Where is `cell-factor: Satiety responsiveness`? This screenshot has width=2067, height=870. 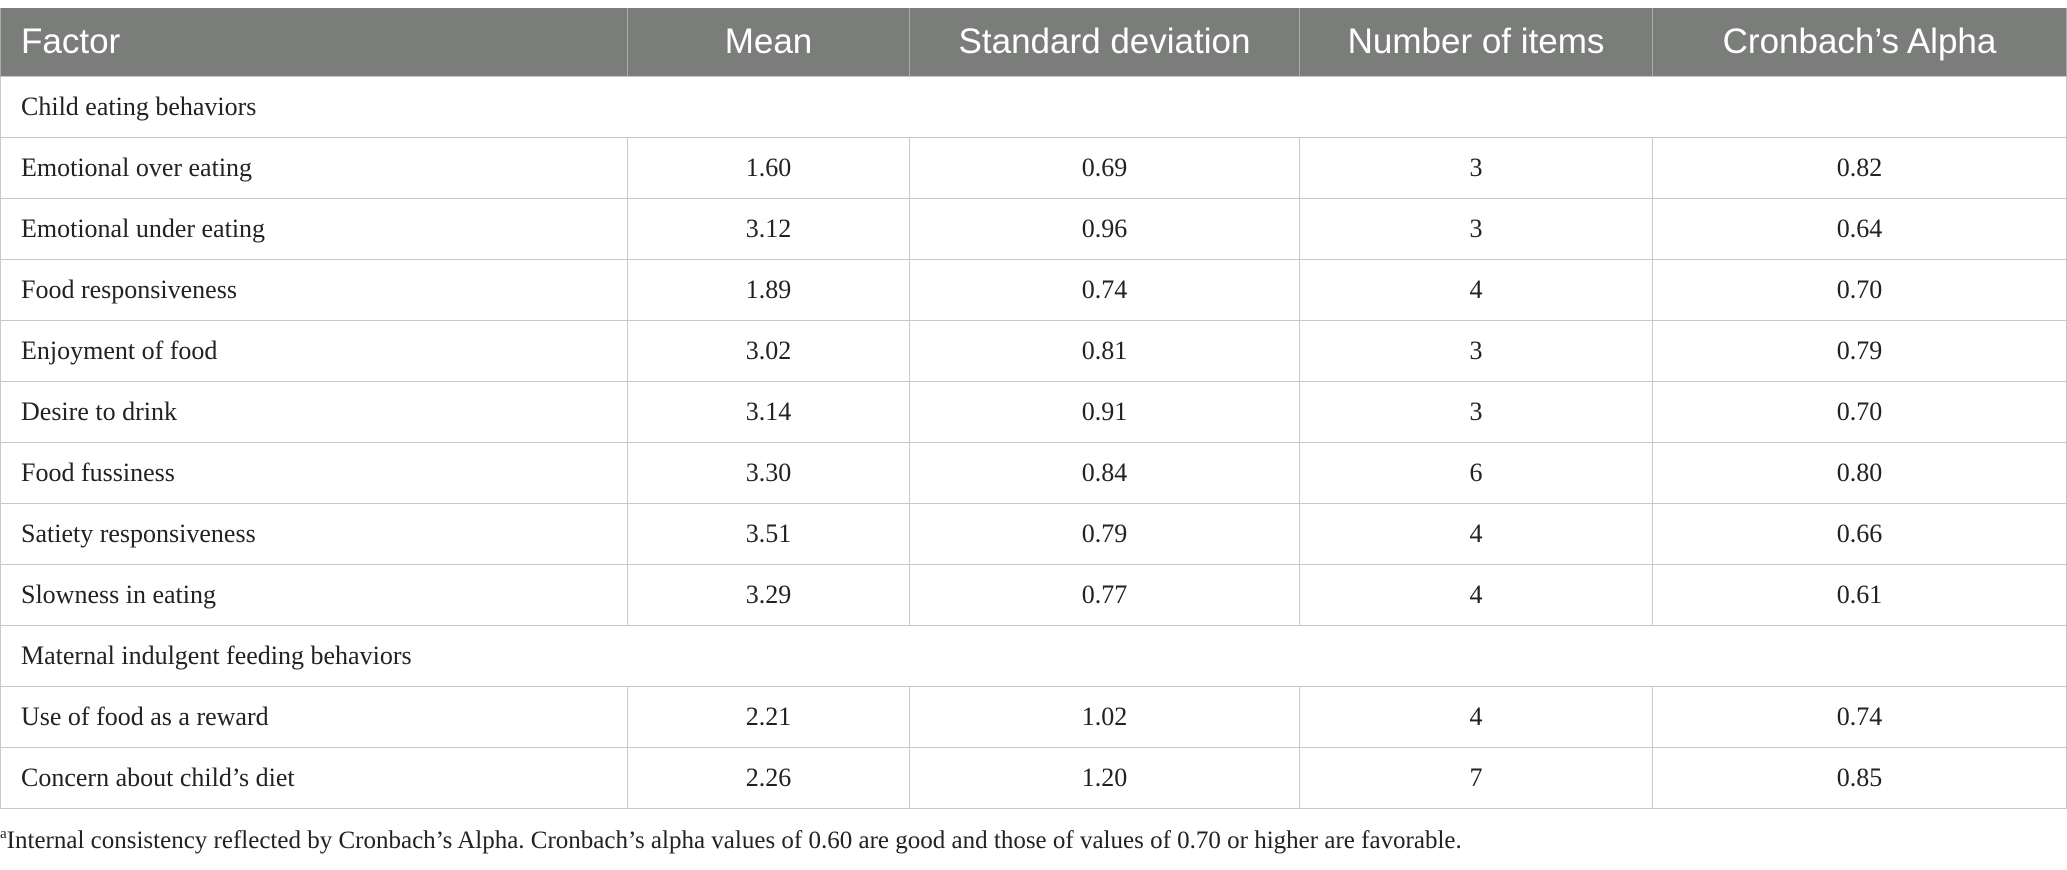
cell-factor: Satiety responsiveness is located at coordinates (314, 534).